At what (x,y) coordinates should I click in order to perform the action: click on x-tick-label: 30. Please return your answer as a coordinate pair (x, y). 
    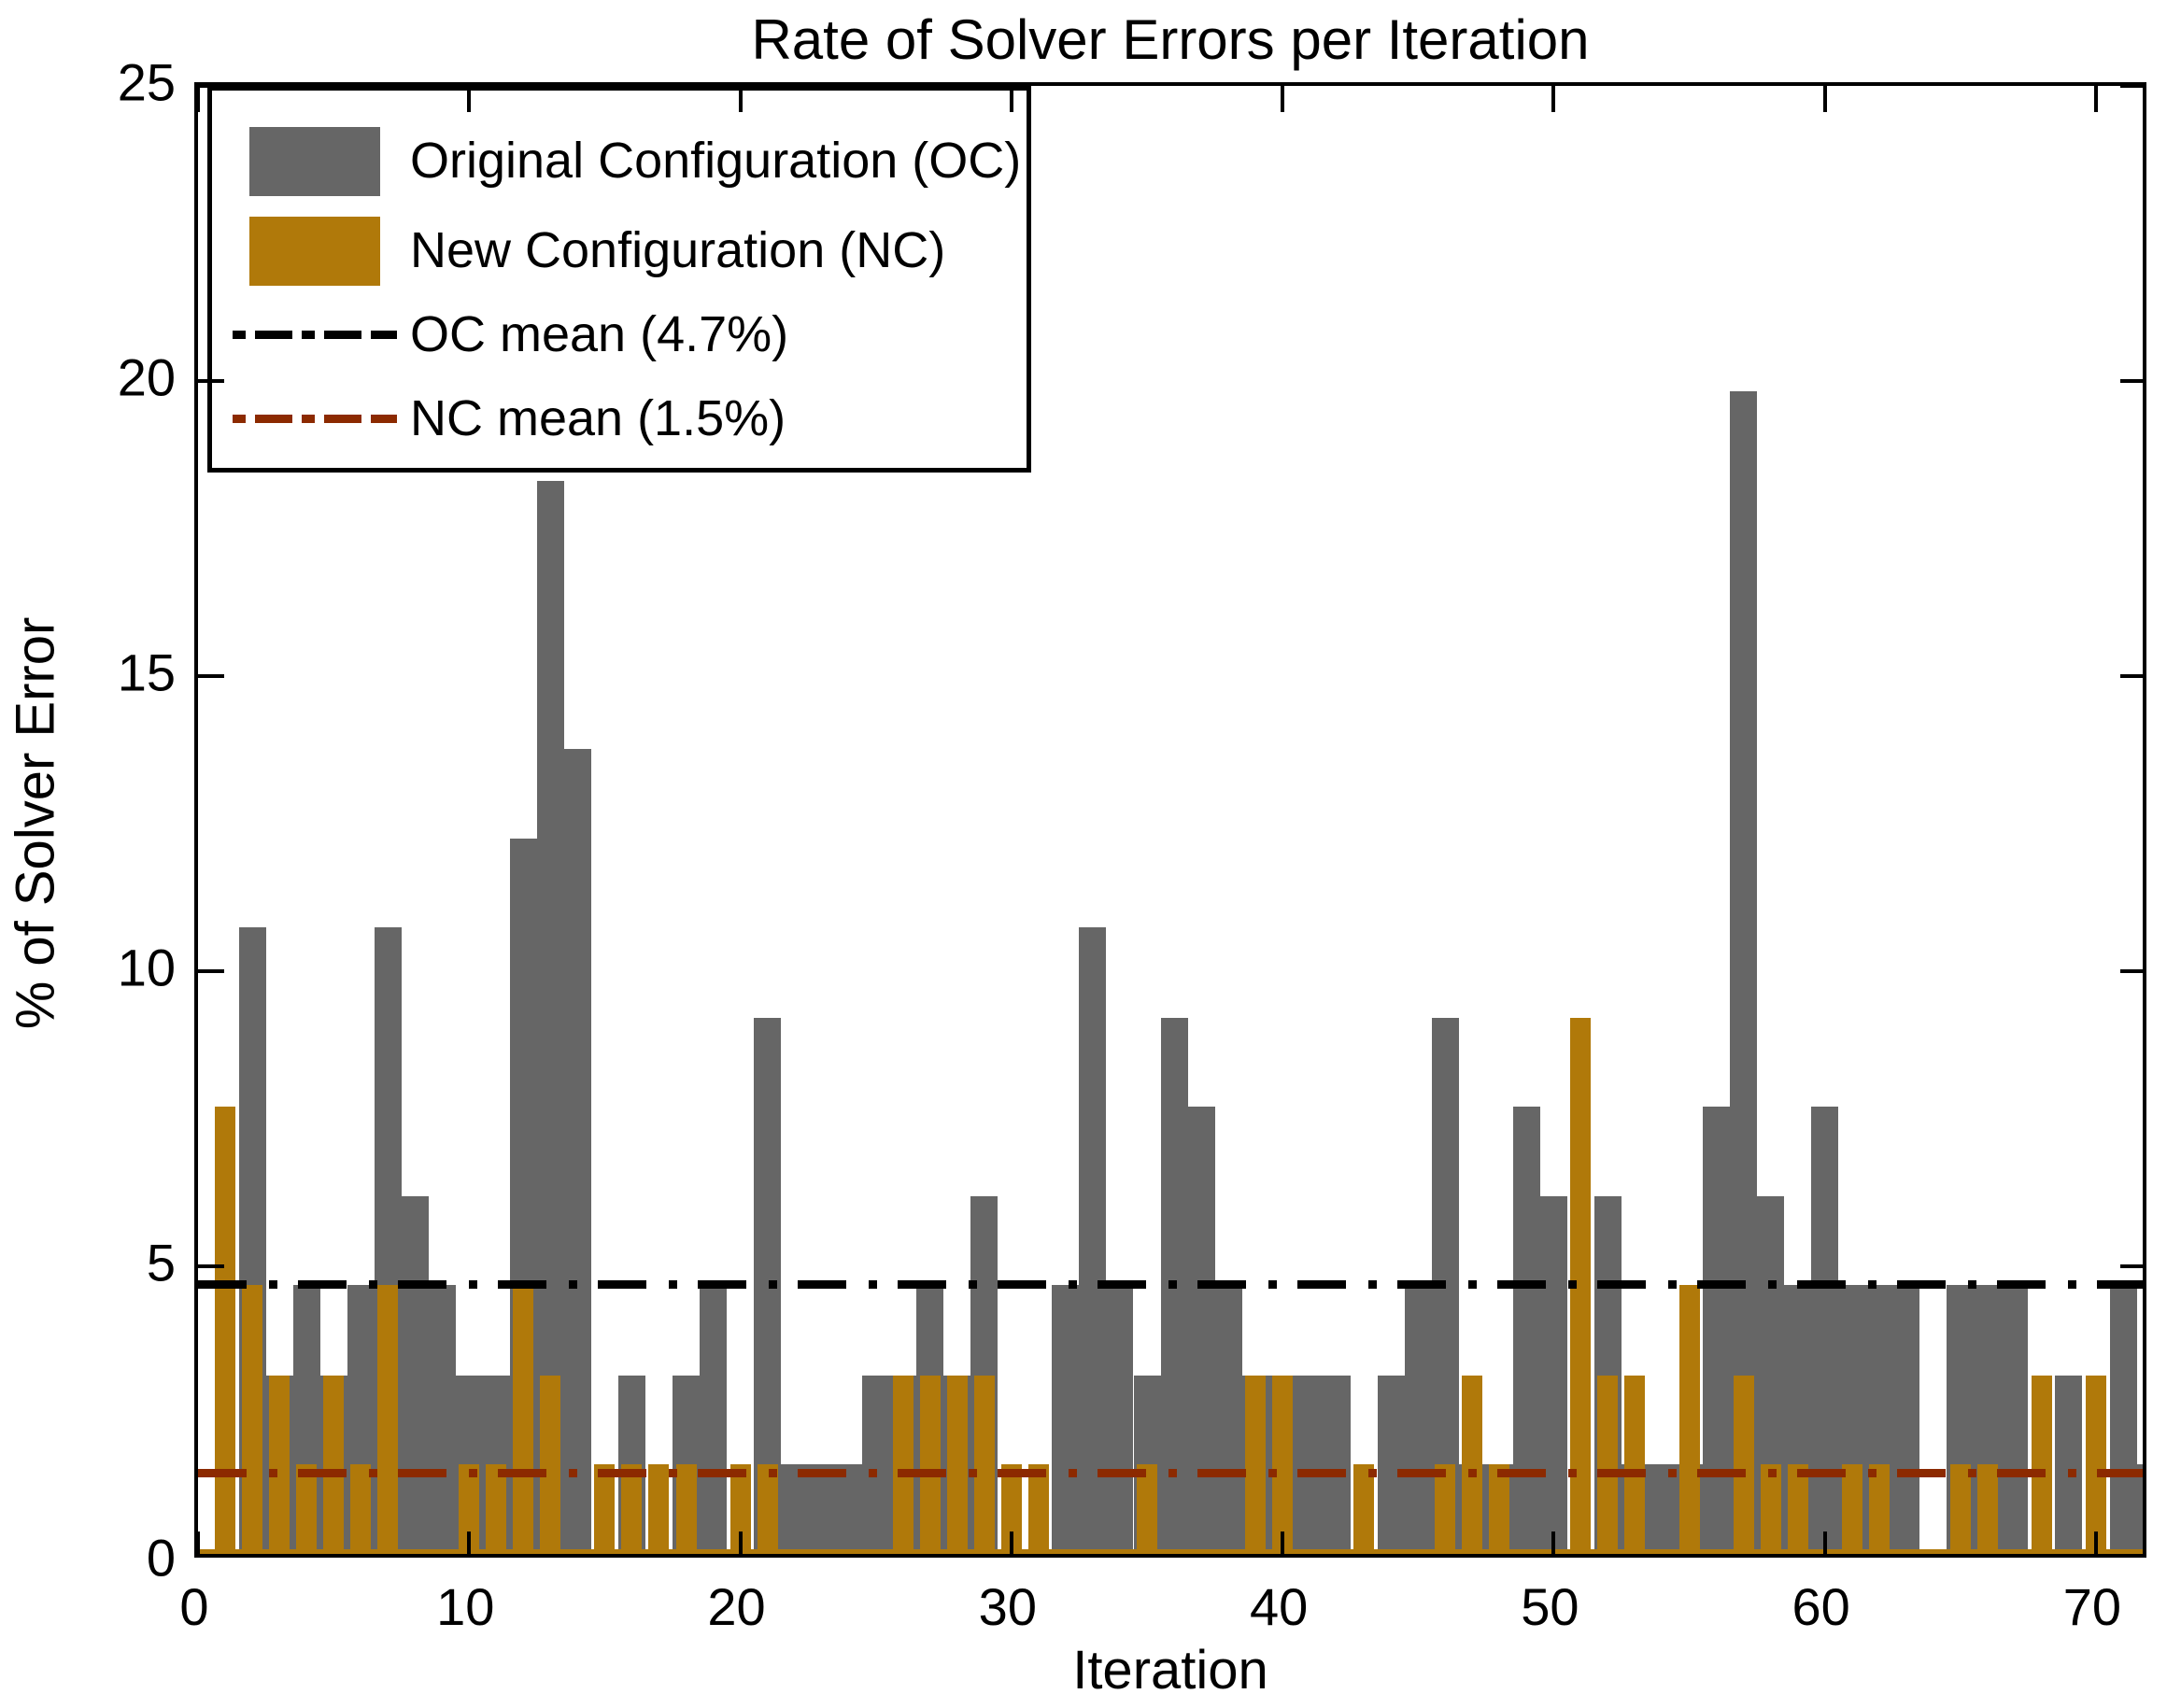
    Looking at the image, I should click on (1007, 1606).